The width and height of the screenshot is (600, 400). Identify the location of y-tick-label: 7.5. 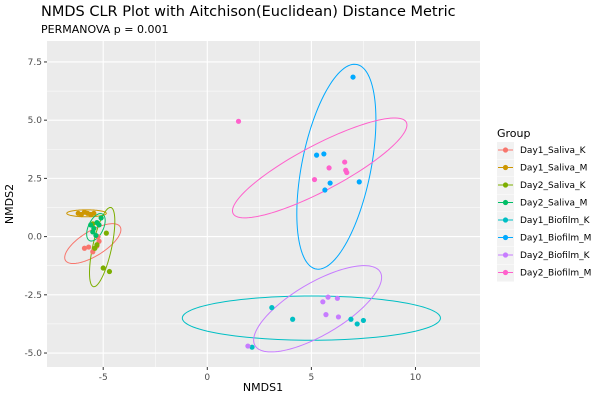
(35, 63).